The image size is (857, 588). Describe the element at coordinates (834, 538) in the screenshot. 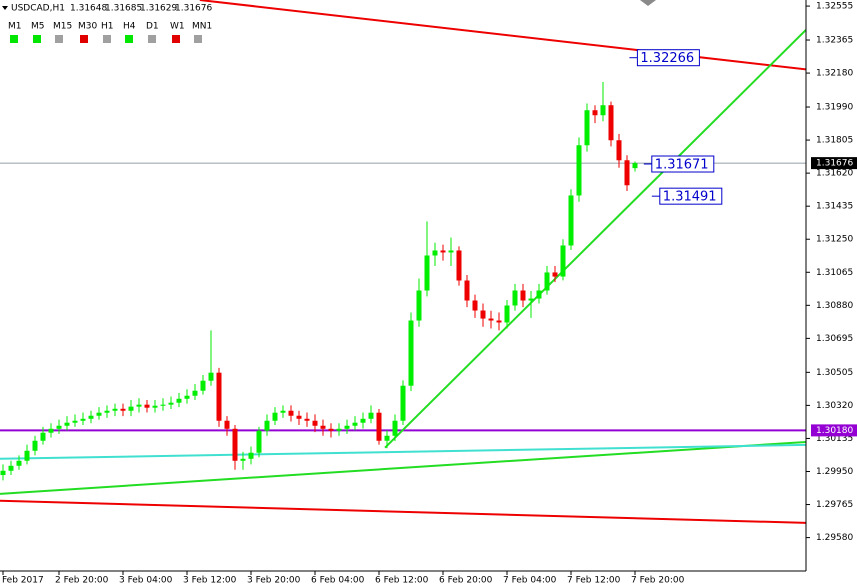

I see `y-tick-label: 1.29580` at that location.